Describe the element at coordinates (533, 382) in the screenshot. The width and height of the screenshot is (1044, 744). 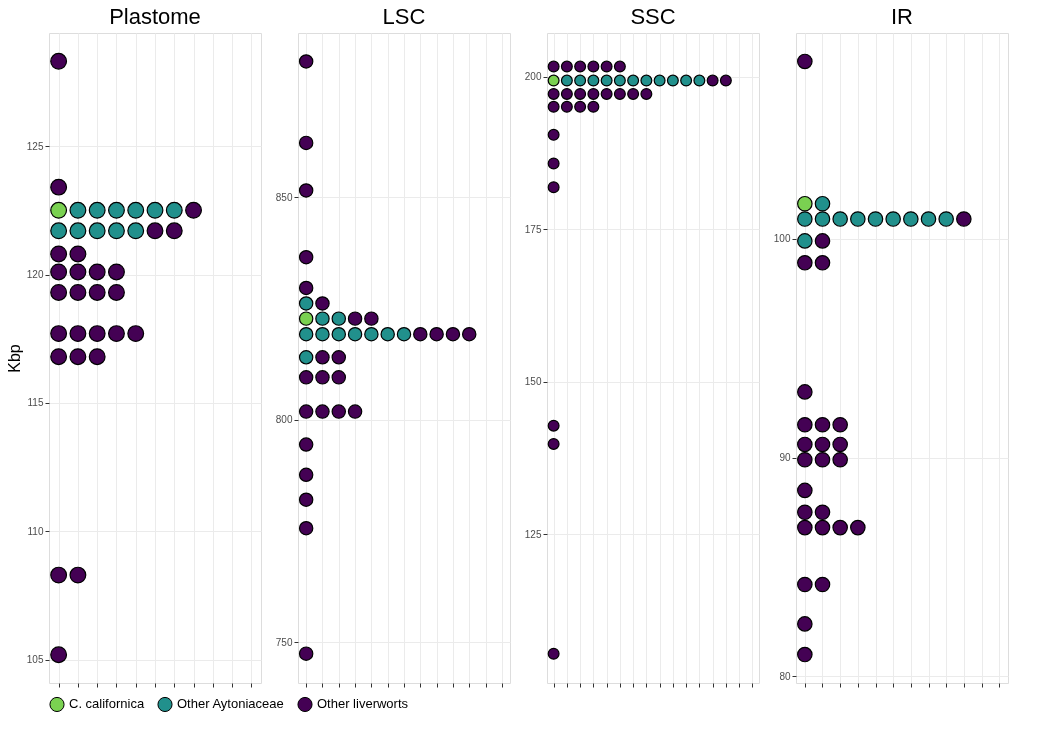
I see `y-tick-label: 150` at that location.